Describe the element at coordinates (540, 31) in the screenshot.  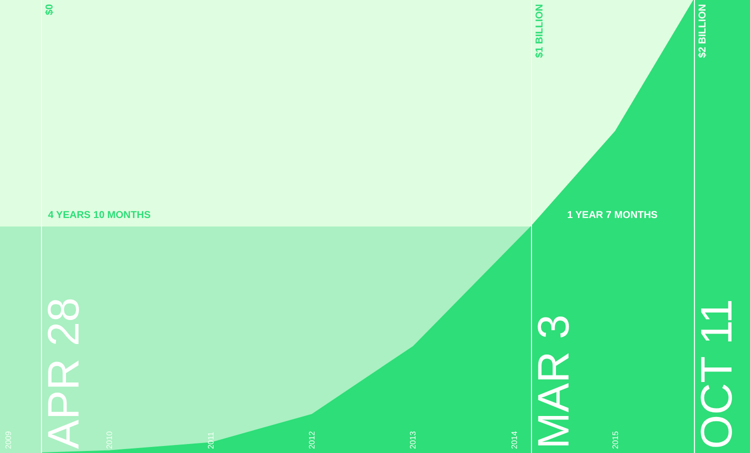
I see `ref-line-label: $1 BILLION` at that location.